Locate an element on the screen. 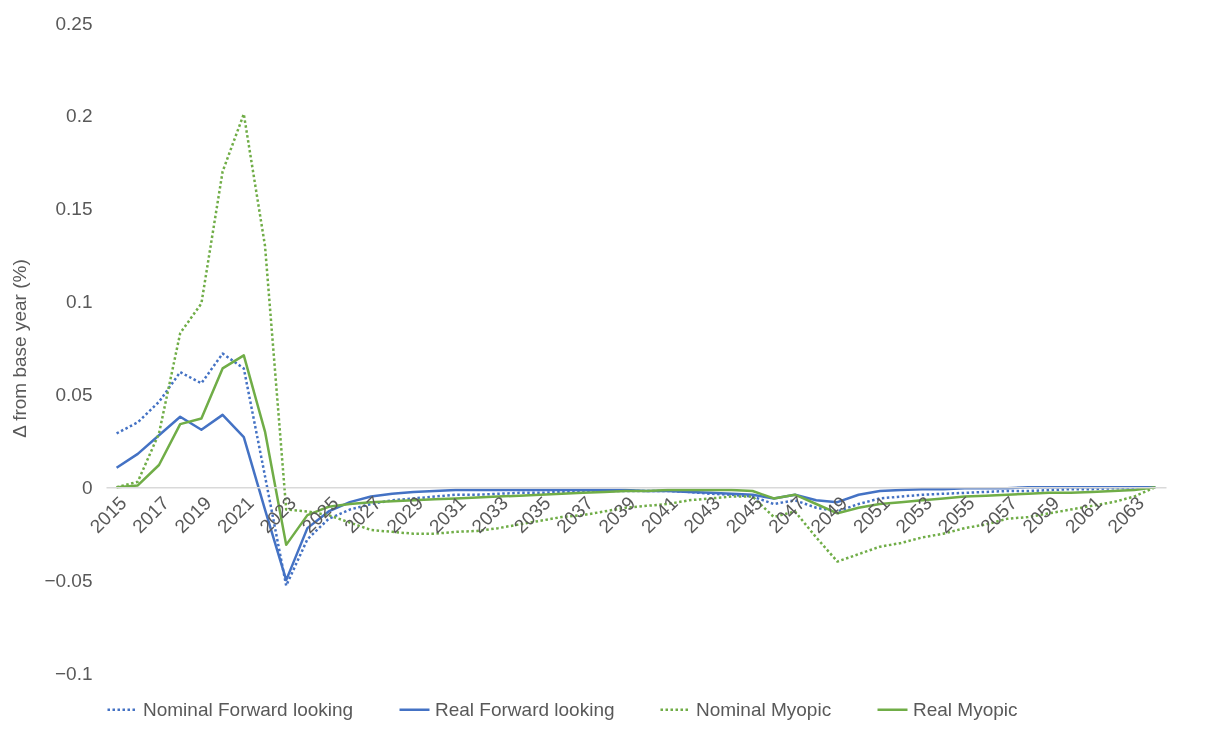 This screenshot has height=749, width=1219. legend-label: Real Forward looking is located at coordinates (525, 709).